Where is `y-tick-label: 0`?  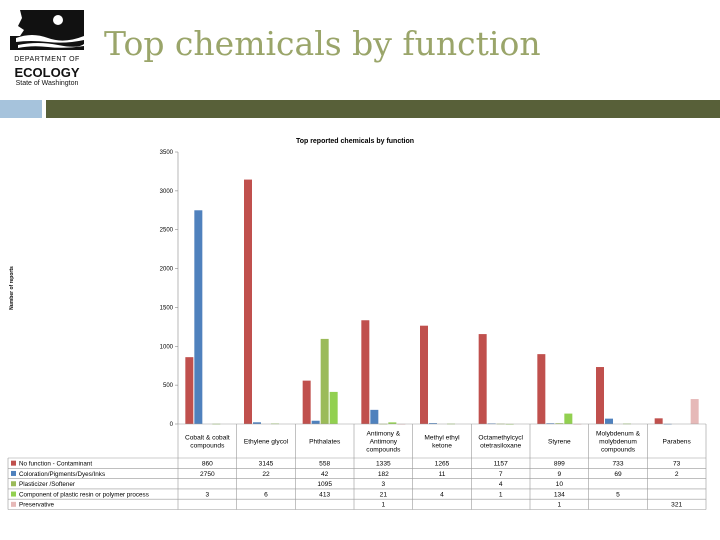 y-tick-label: 0 is located at coordinates (172, 425).